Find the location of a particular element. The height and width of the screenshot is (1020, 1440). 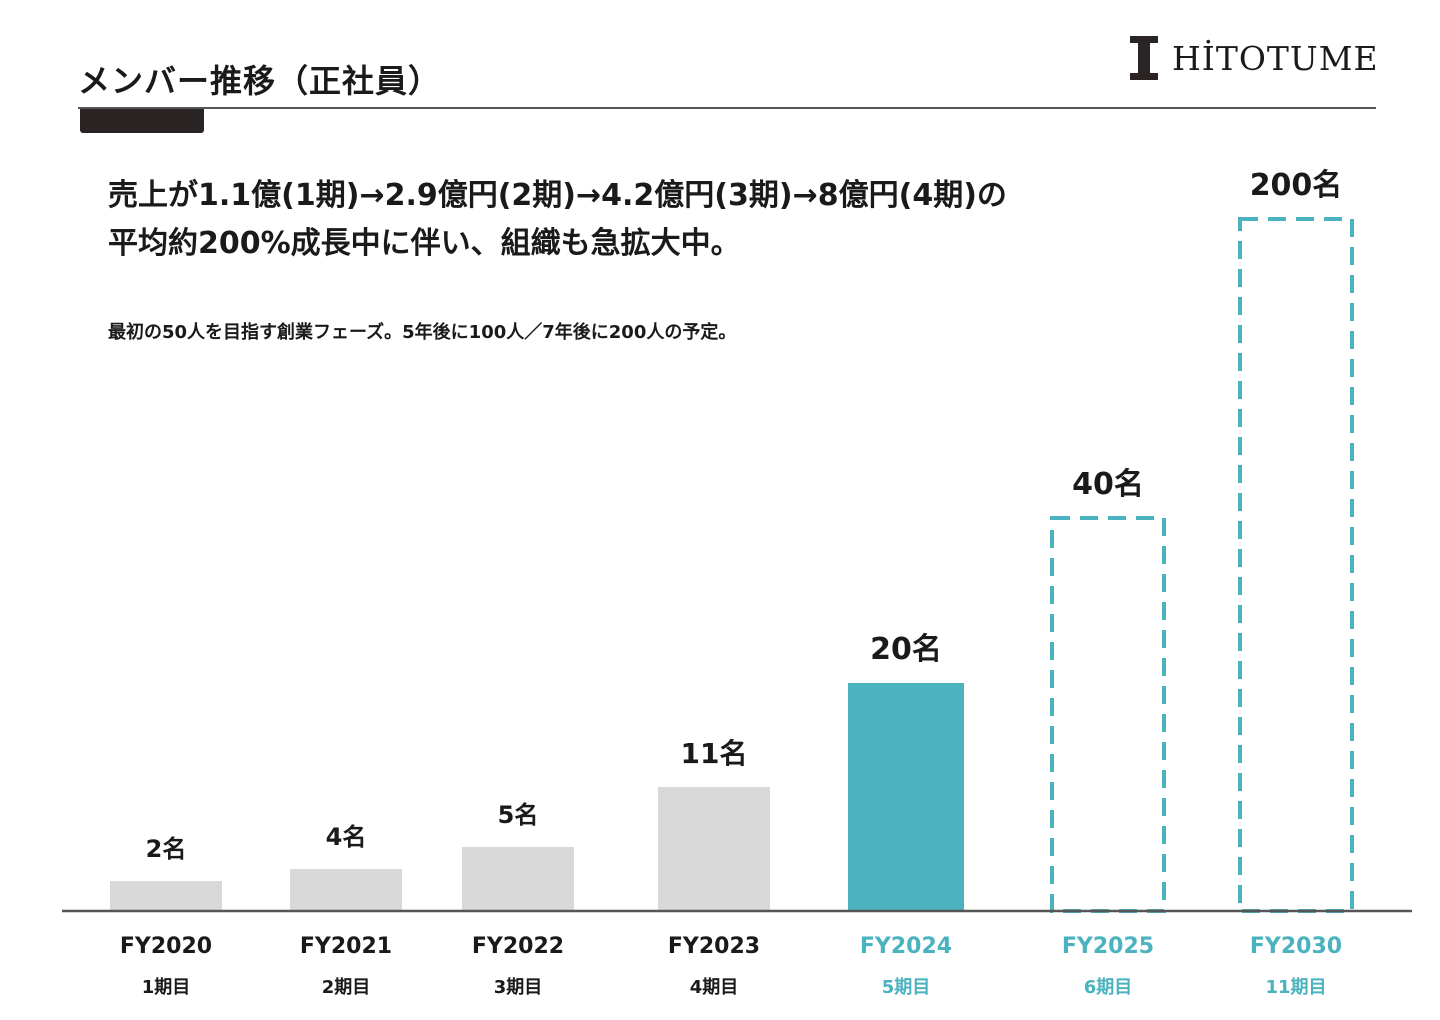

x-tick-label: FY2024 is located at coordinates (906, 946).